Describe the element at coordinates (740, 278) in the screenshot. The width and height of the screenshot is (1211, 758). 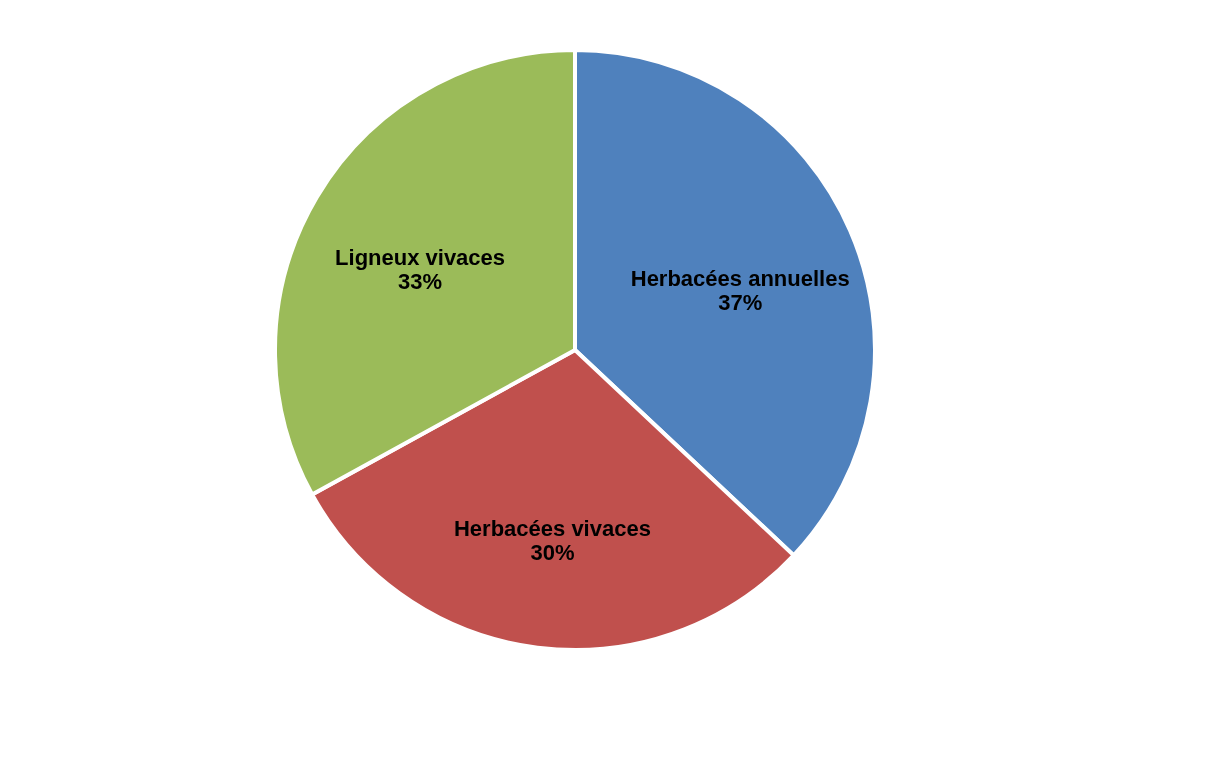
I see `slice-label: Herbacées annuelles` at that location.